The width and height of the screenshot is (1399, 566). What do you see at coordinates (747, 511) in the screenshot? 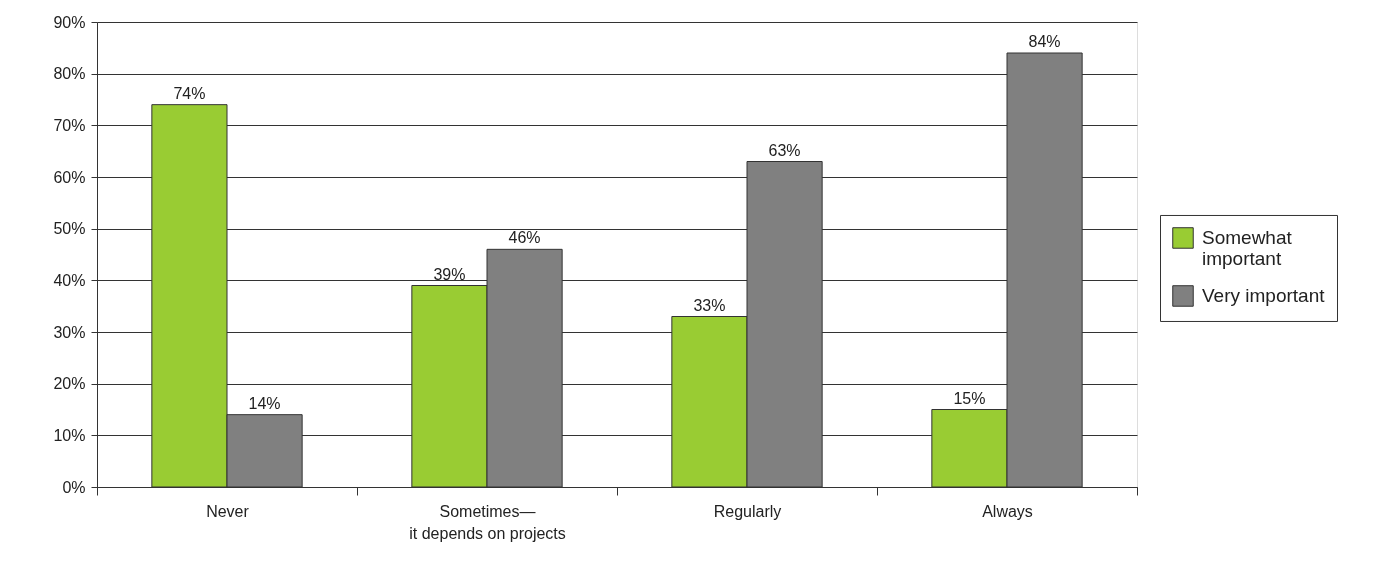
I see `x-tick-label: Regularly` at bounding box center [747, 511].